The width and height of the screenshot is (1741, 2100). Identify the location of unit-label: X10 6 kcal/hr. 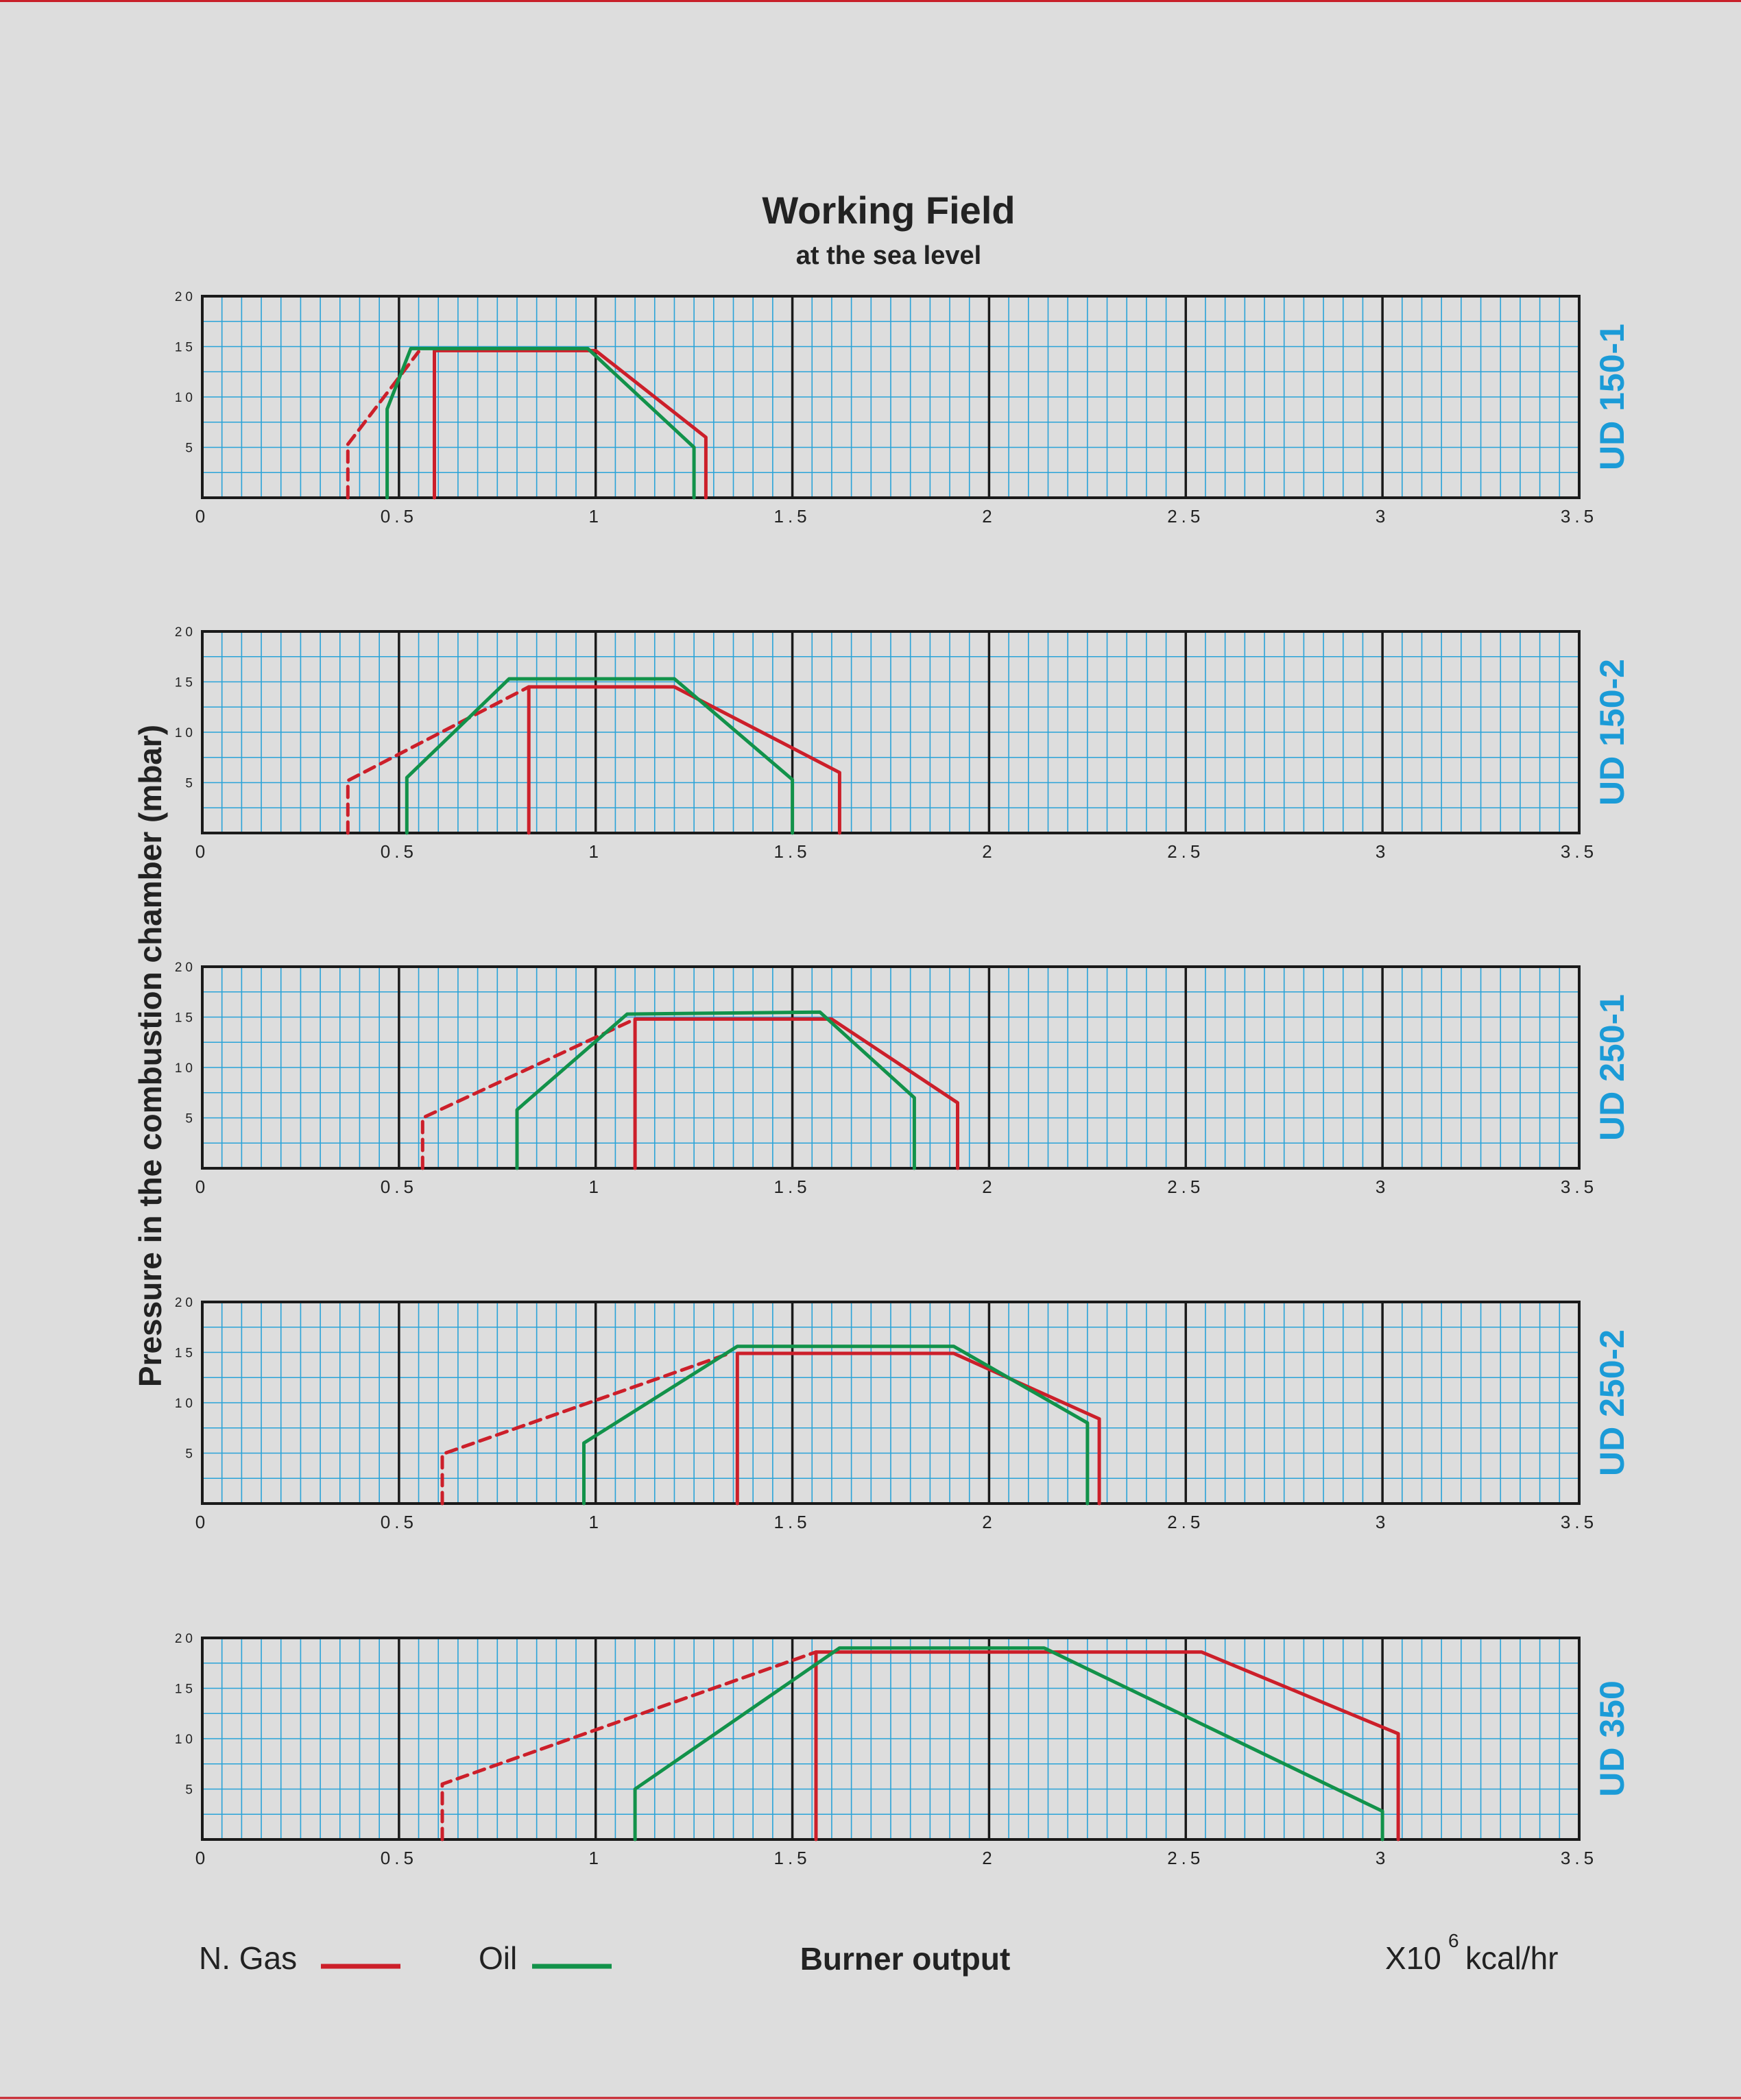
(1471, 1953).